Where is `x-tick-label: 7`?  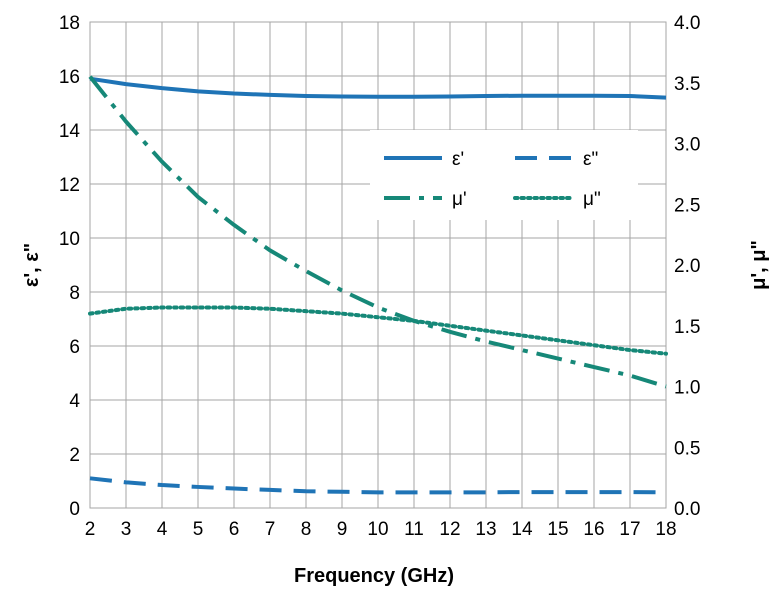 x-tick-label: 7 is located at coordinates (270, 529).